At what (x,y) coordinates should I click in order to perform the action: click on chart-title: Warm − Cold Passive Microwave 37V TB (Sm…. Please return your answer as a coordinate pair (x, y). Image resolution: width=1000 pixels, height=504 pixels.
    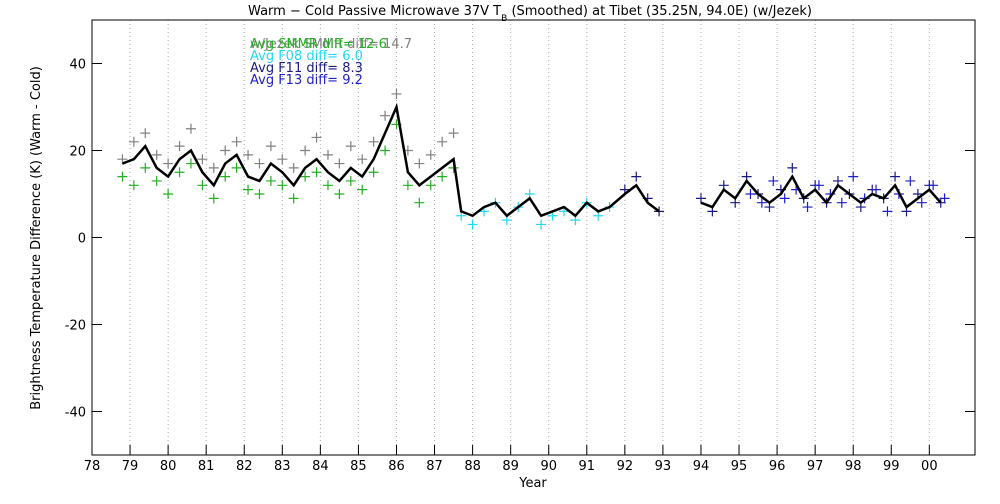
    Looking at the image, I should click on (530, 14).